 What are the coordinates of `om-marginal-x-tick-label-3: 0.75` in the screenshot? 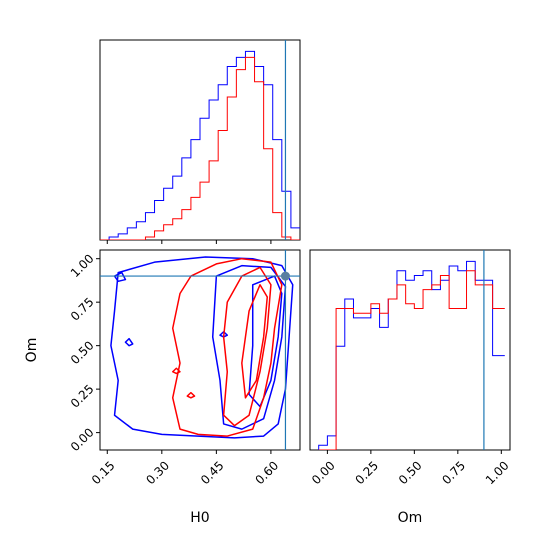 It's located at (453, 472).